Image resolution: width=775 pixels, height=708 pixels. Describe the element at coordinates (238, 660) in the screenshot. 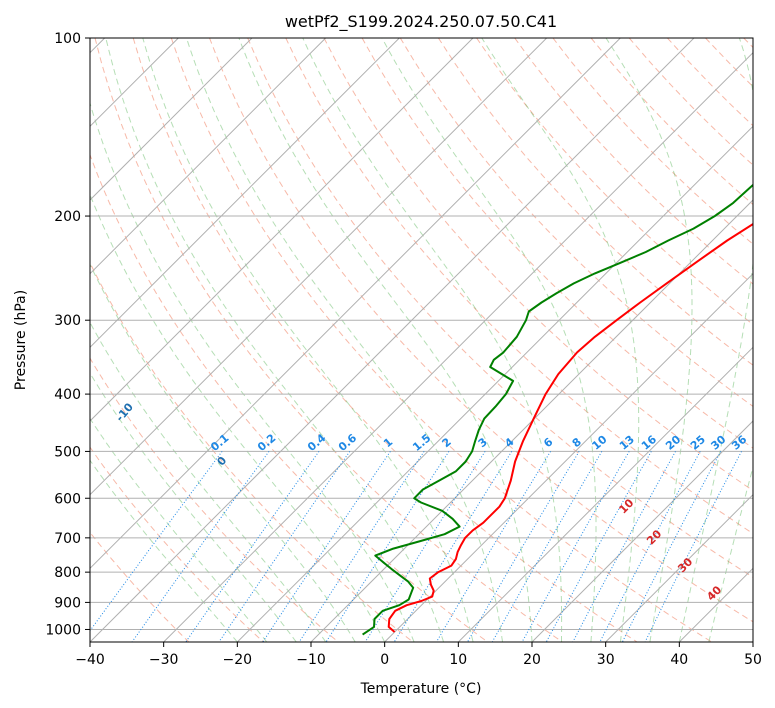

I see `x-tick-label: −20` at that location.